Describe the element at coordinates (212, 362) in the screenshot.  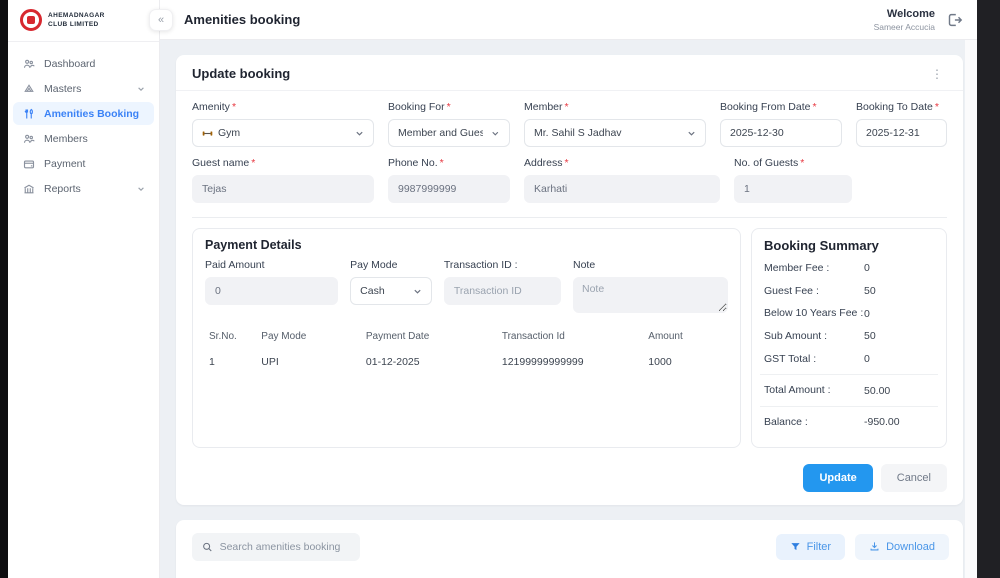
I see `cell-srno: 1` at that location.